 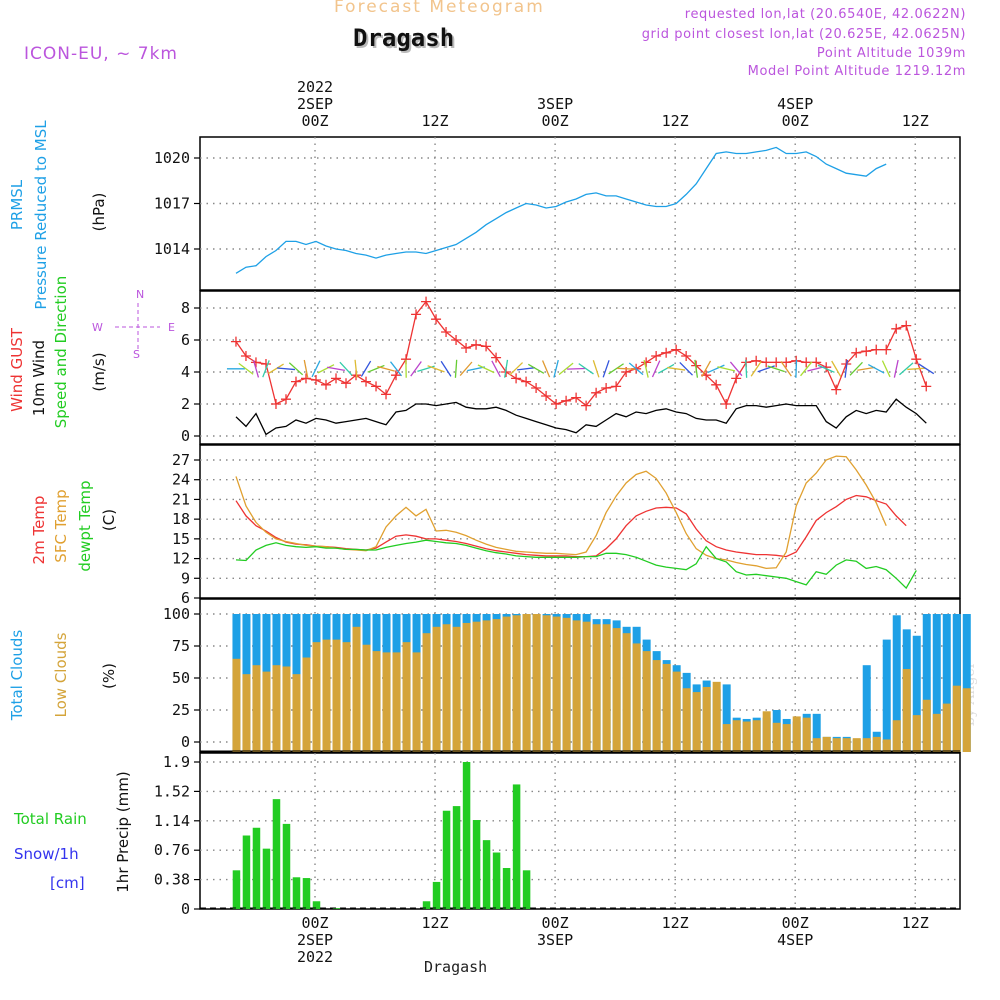 What do you see at coordinates (41, 215) in the screenshot?
I see `label-pressure: Pressure Reduced to MSL` at bounding box center [41, 215].